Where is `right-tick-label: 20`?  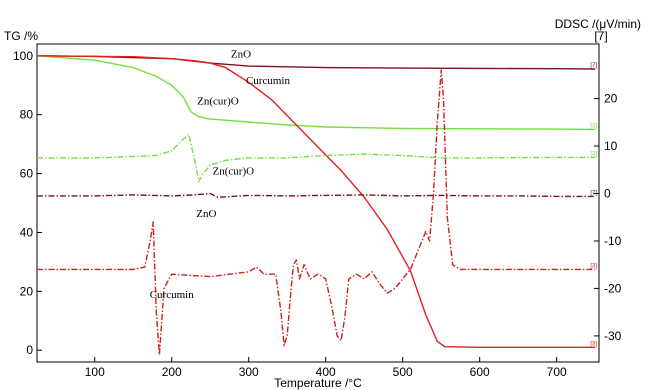 right-tick-label: 20 is located at coordinates (611, 99).